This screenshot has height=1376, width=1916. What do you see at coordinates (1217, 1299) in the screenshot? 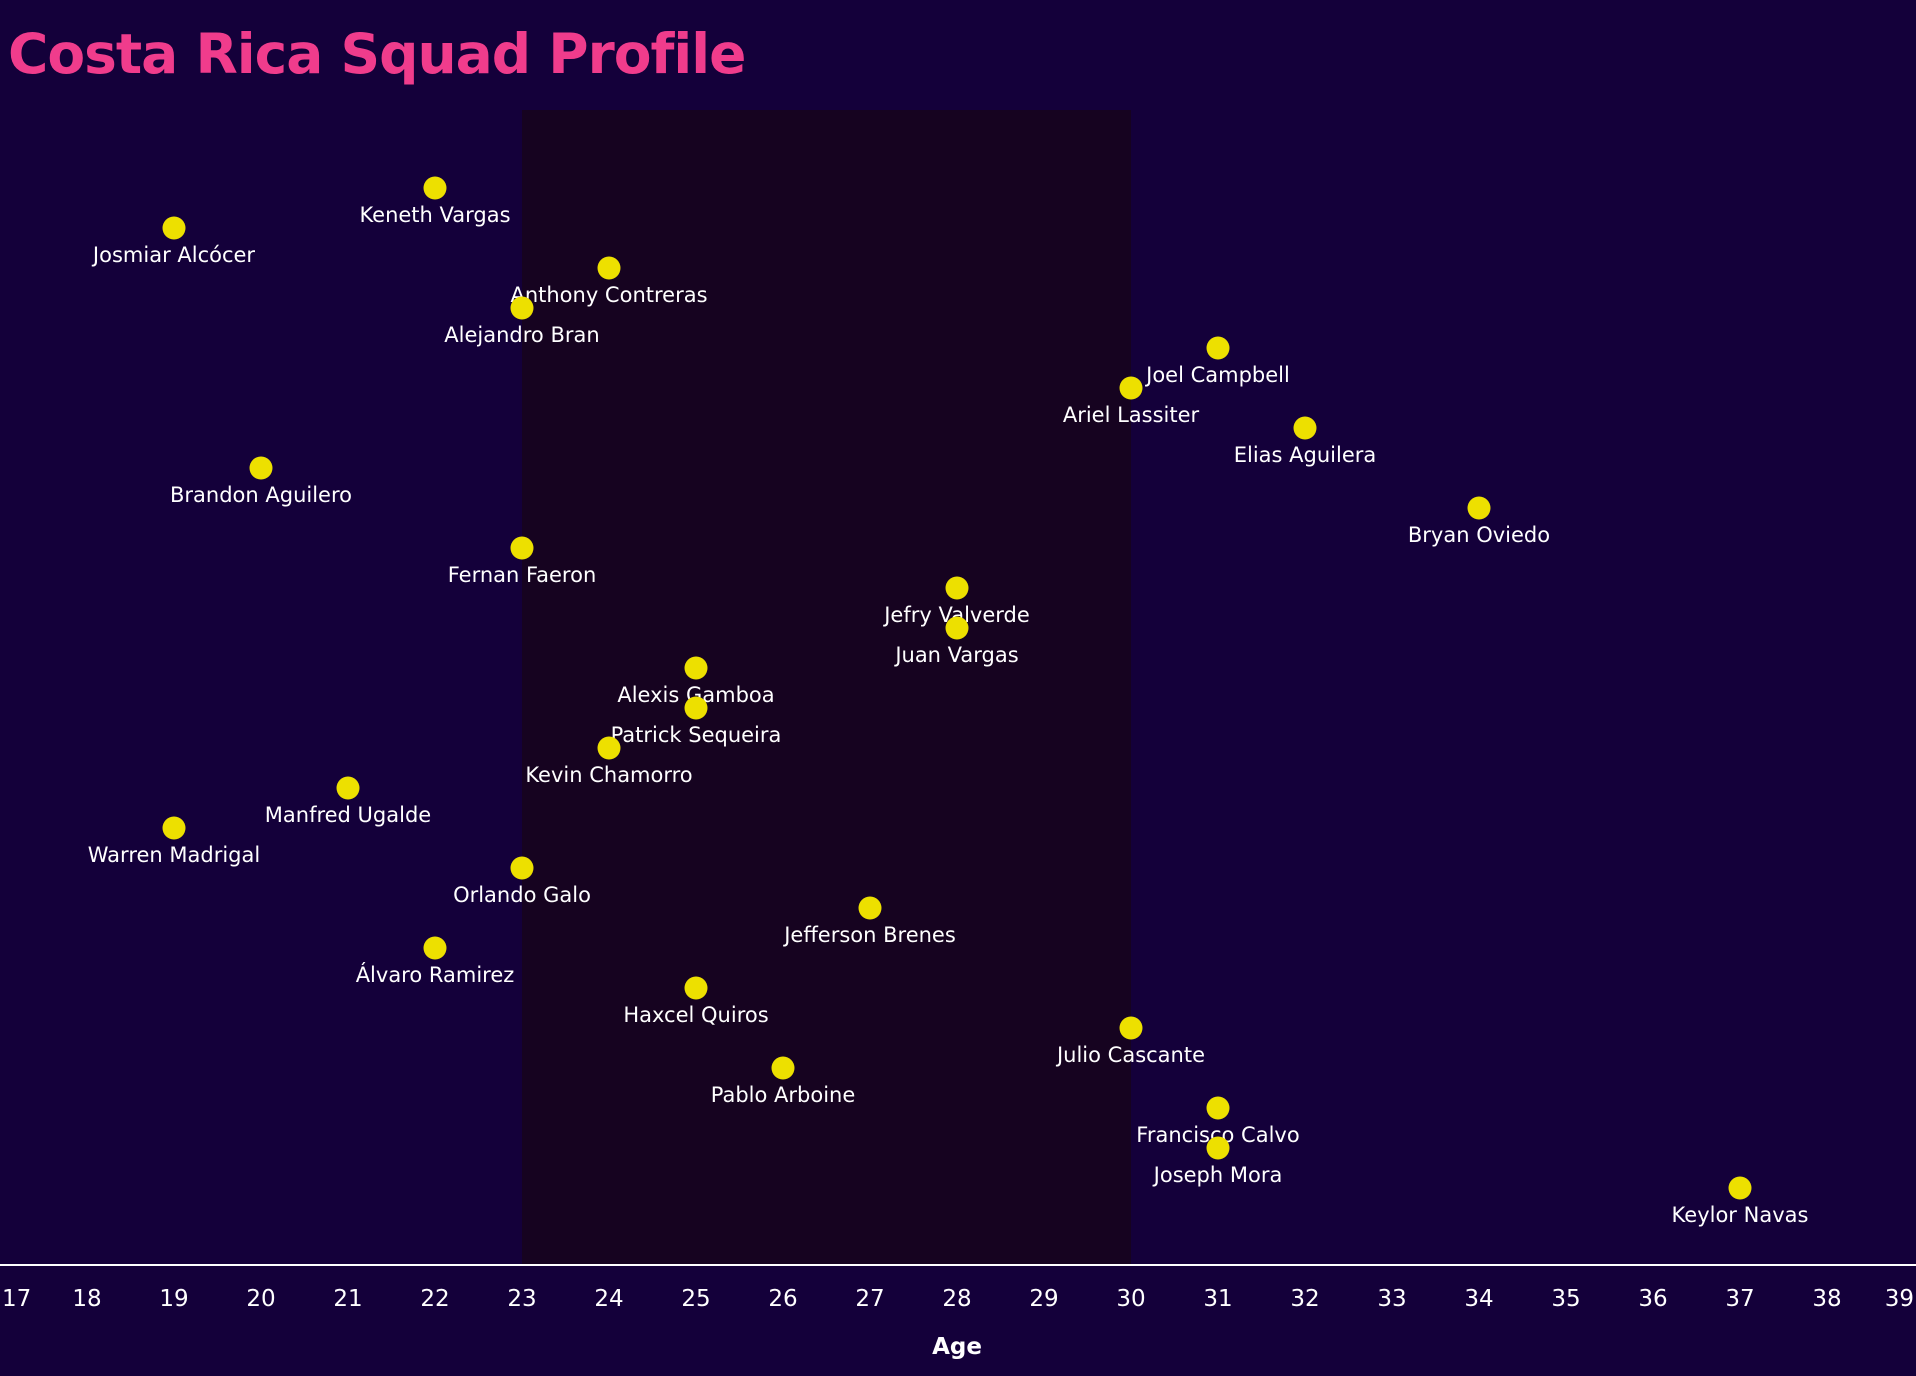
I see `x-tick-label: 31` at bounding box center [1217, 1299].